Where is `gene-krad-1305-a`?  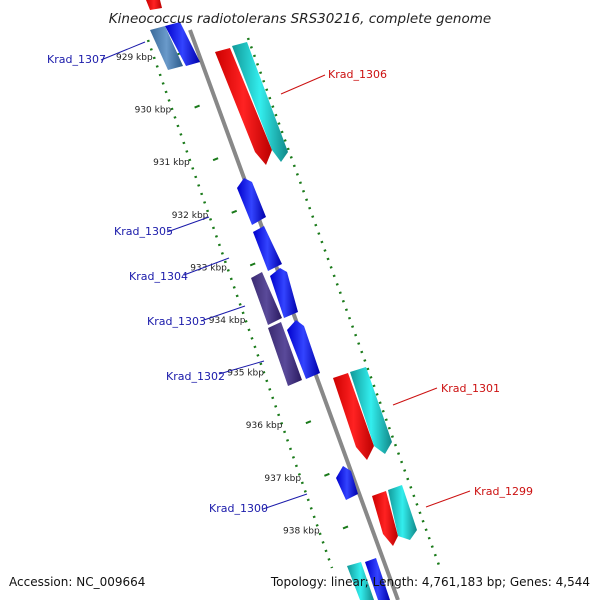
gene-krad-1305-a is located at coordinates (251, 201).